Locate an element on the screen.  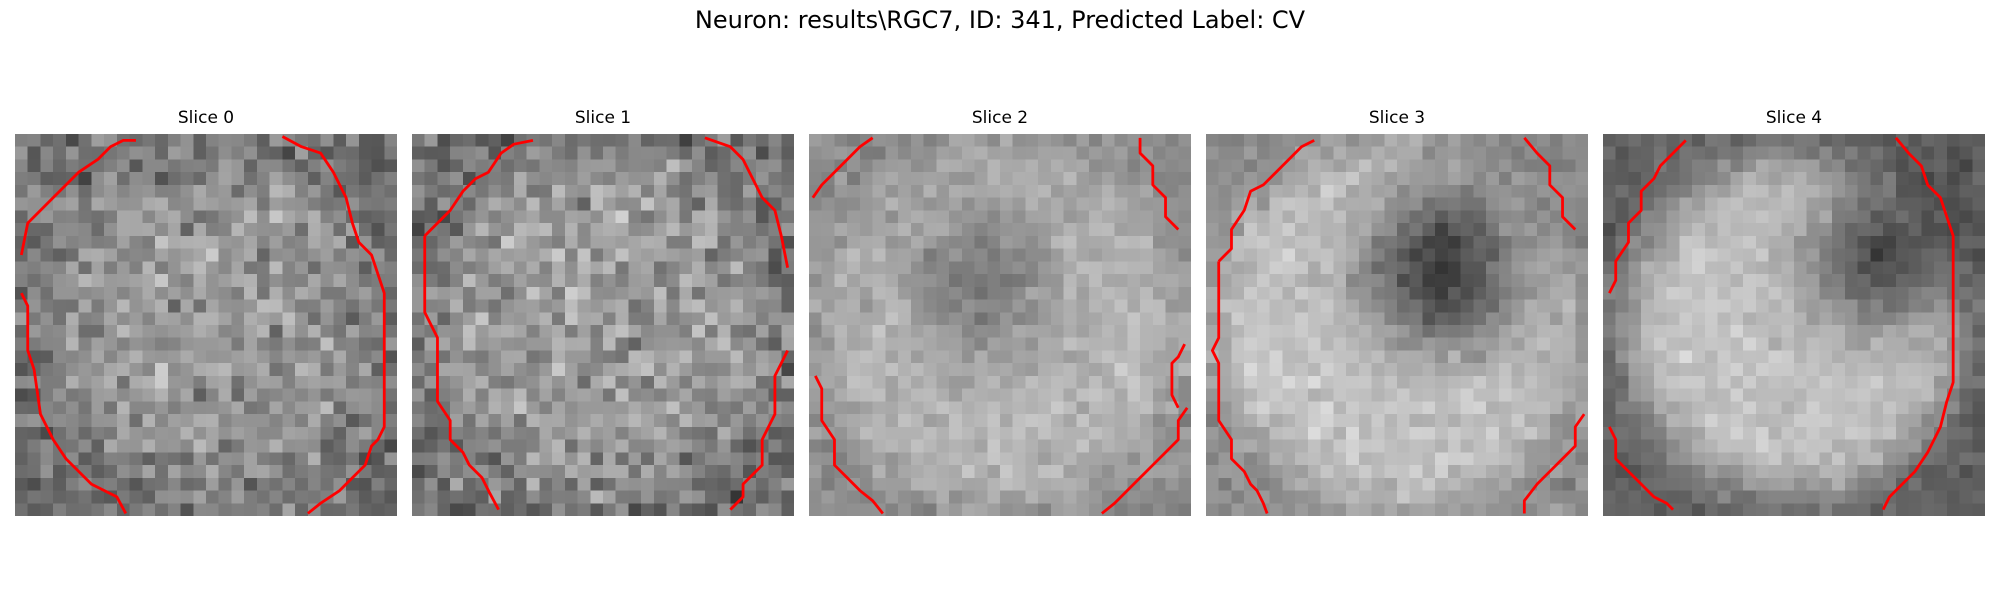
panel-title-slice-2: Slice 2 is located at coordinates (1000, 118).